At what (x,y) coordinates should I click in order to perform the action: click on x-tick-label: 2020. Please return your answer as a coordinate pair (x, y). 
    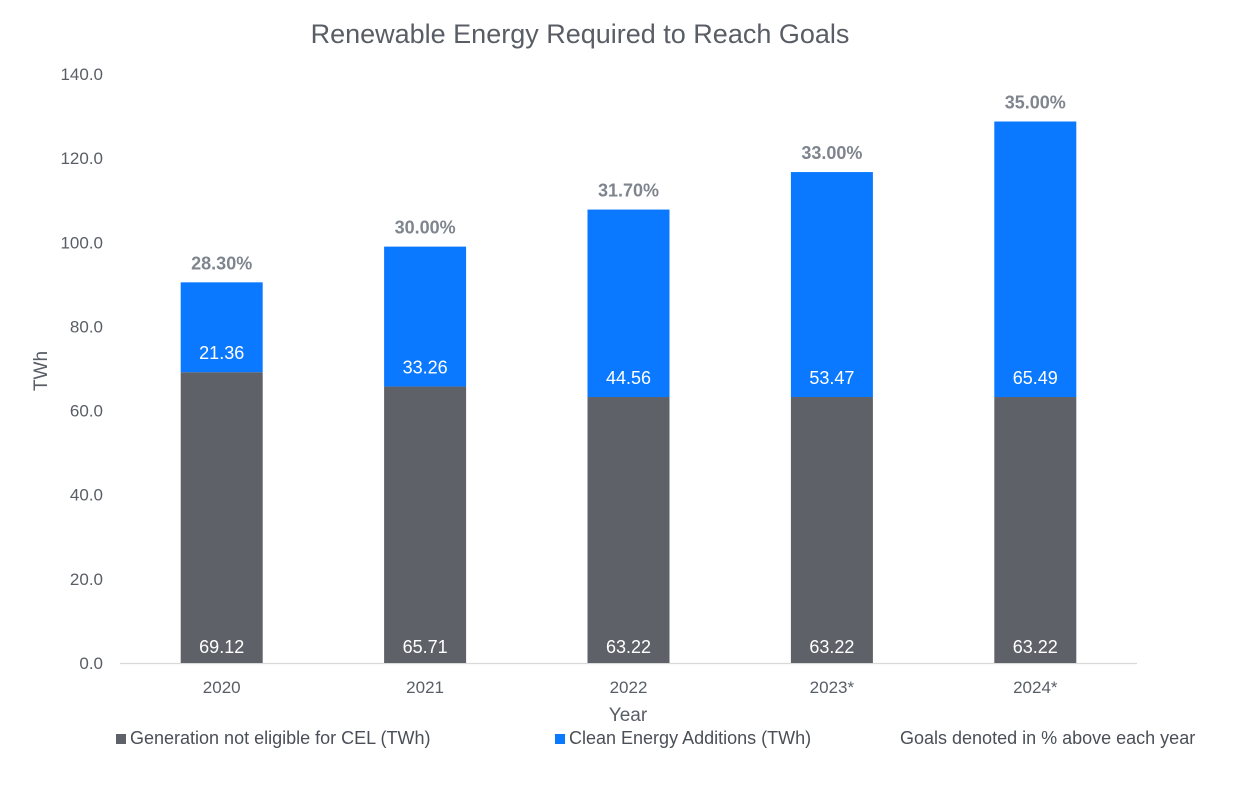
    Looking at the image, I should click on (222, 687).